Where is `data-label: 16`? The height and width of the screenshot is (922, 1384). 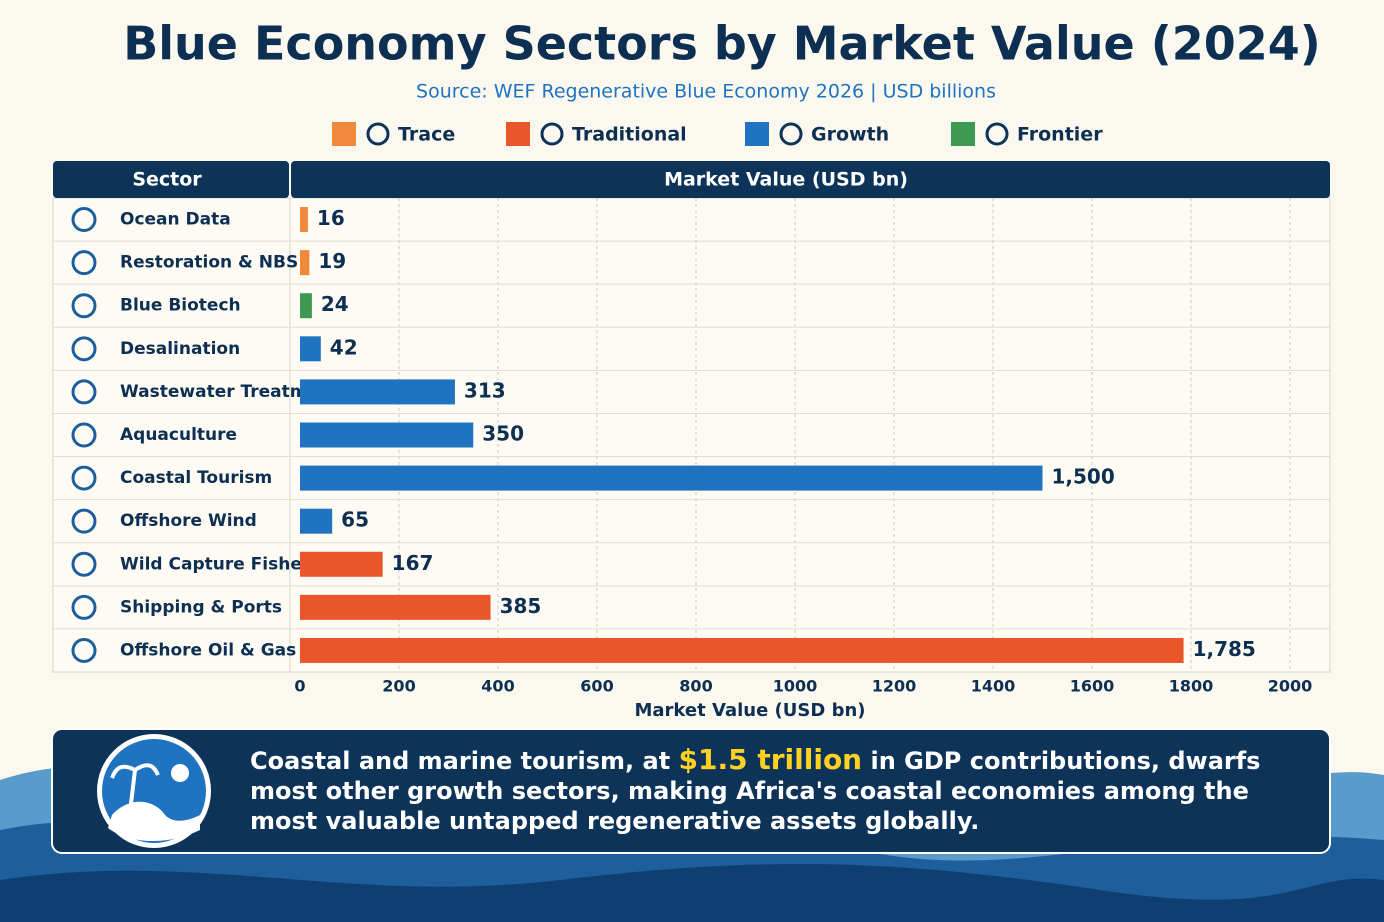 data-label: 16 is located at coordinates (331, 218).